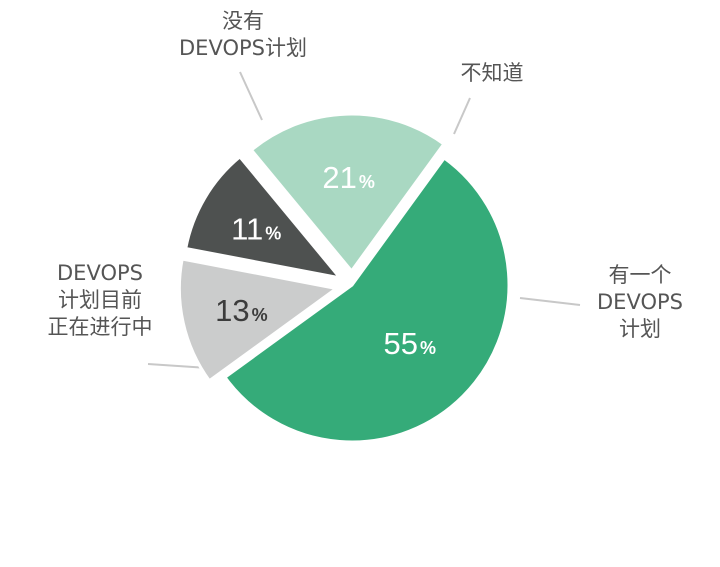 The height and width of the screenshot is (567, 720). Describe the element at coordinates (409, 343) in the screenshot. I see `slice-value-label-1: 55%` at that location.